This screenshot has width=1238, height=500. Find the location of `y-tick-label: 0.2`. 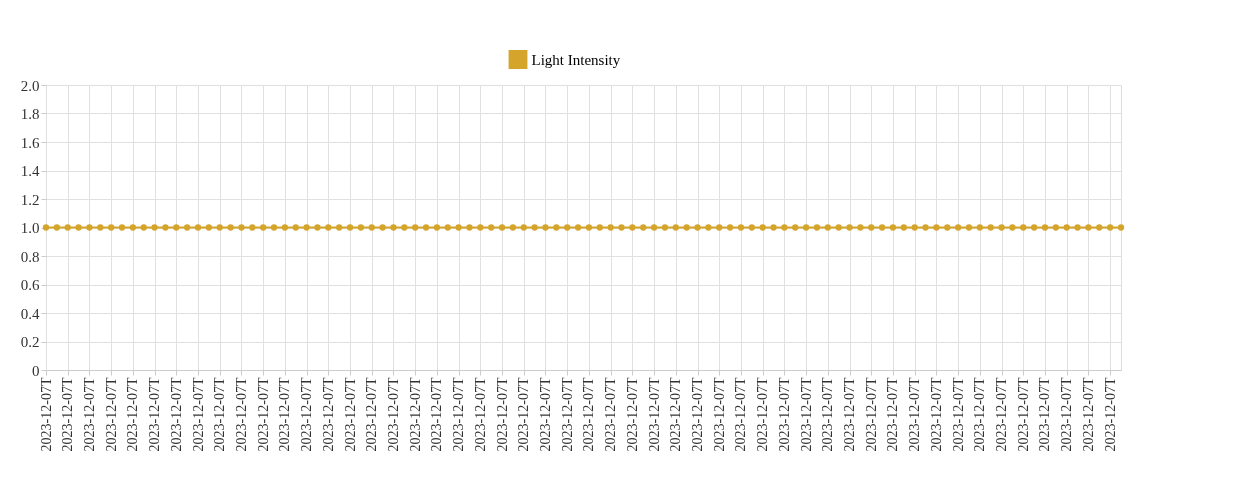

y-tick-label: 0.2 is located at coordinates (30, 342).